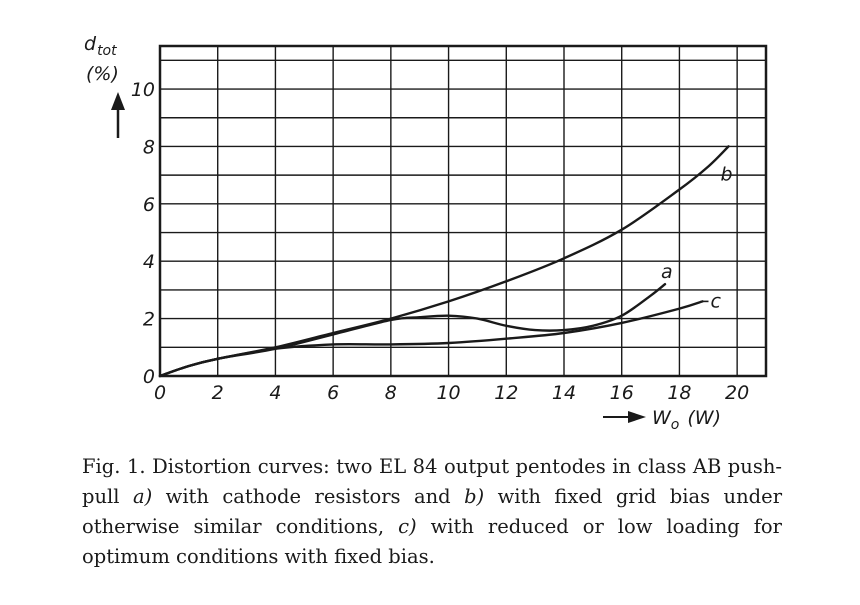  I want to click on y-axis-arrow-icon, so click(118, 115).